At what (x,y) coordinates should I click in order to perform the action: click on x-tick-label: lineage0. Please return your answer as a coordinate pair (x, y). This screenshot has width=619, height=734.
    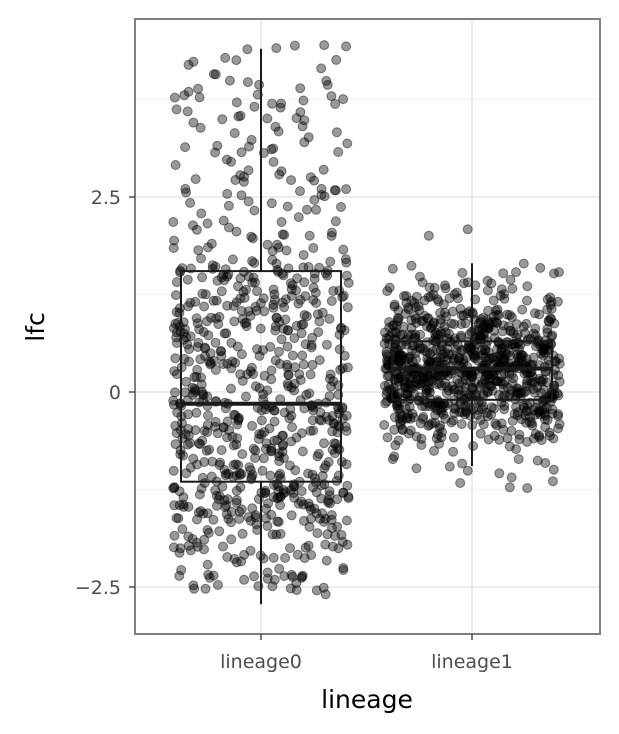
    Looking at the image, I should click on (261, 662).